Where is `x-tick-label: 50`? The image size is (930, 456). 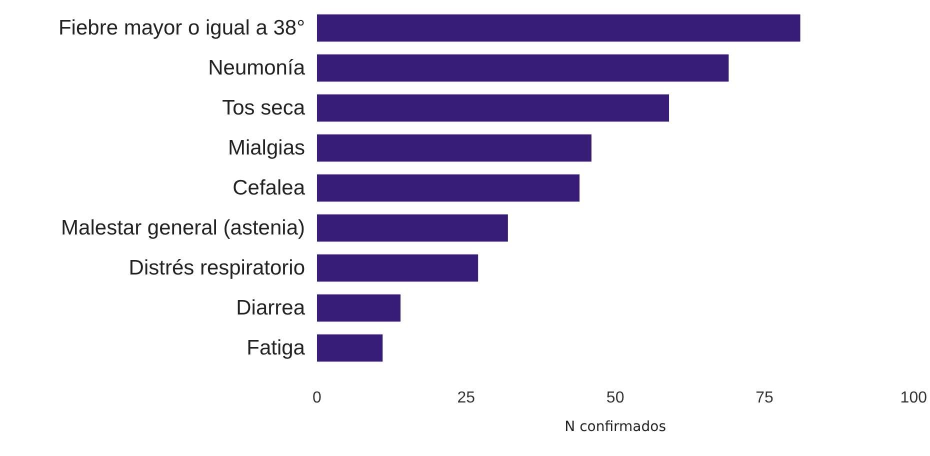
x-tick-label: 50 is located at coordinates (615, 398).